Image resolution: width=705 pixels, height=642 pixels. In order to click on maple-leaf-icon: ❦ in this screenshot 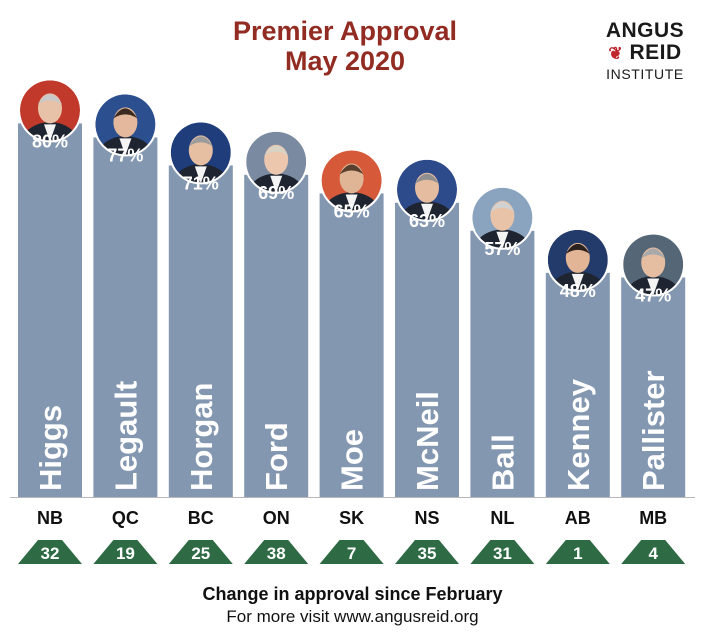, I will do `click(616, 53)`.